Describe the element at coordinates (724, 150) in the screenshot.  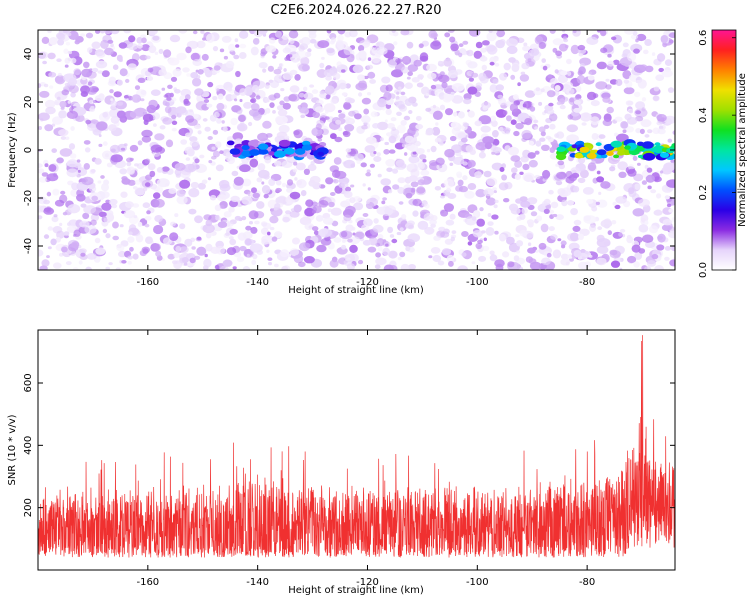
I see `colorbar-gradient` at that location.